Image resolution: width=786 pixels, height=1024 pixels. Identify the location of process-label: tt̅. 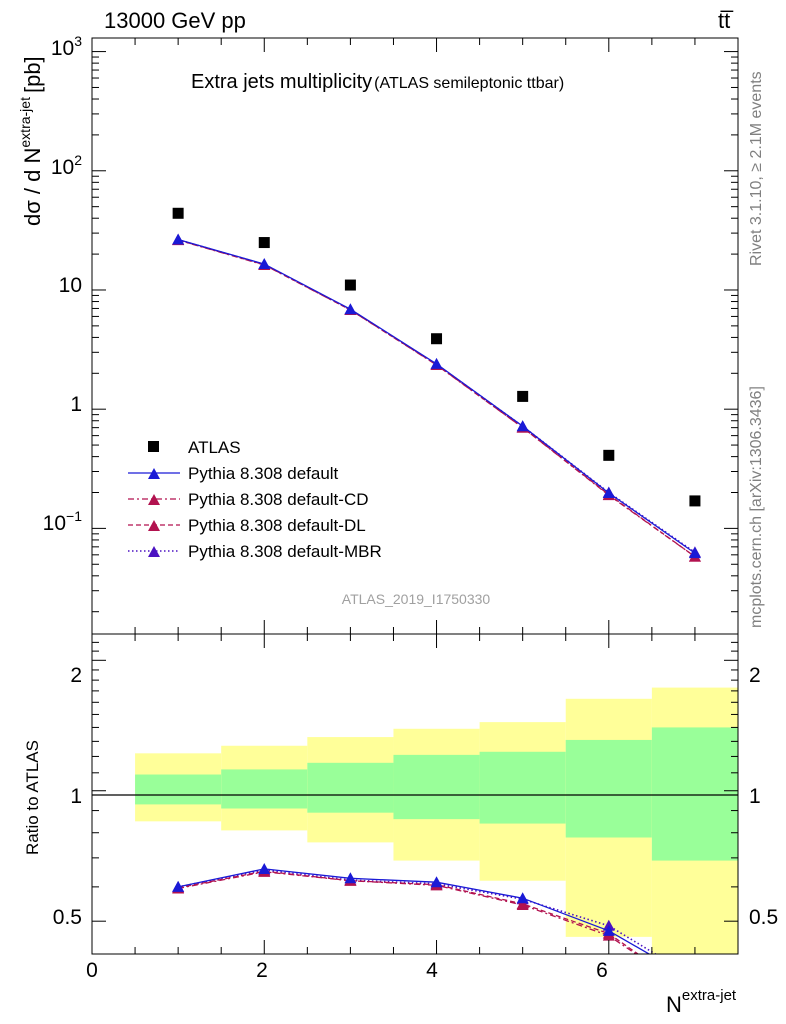
(726, 20).